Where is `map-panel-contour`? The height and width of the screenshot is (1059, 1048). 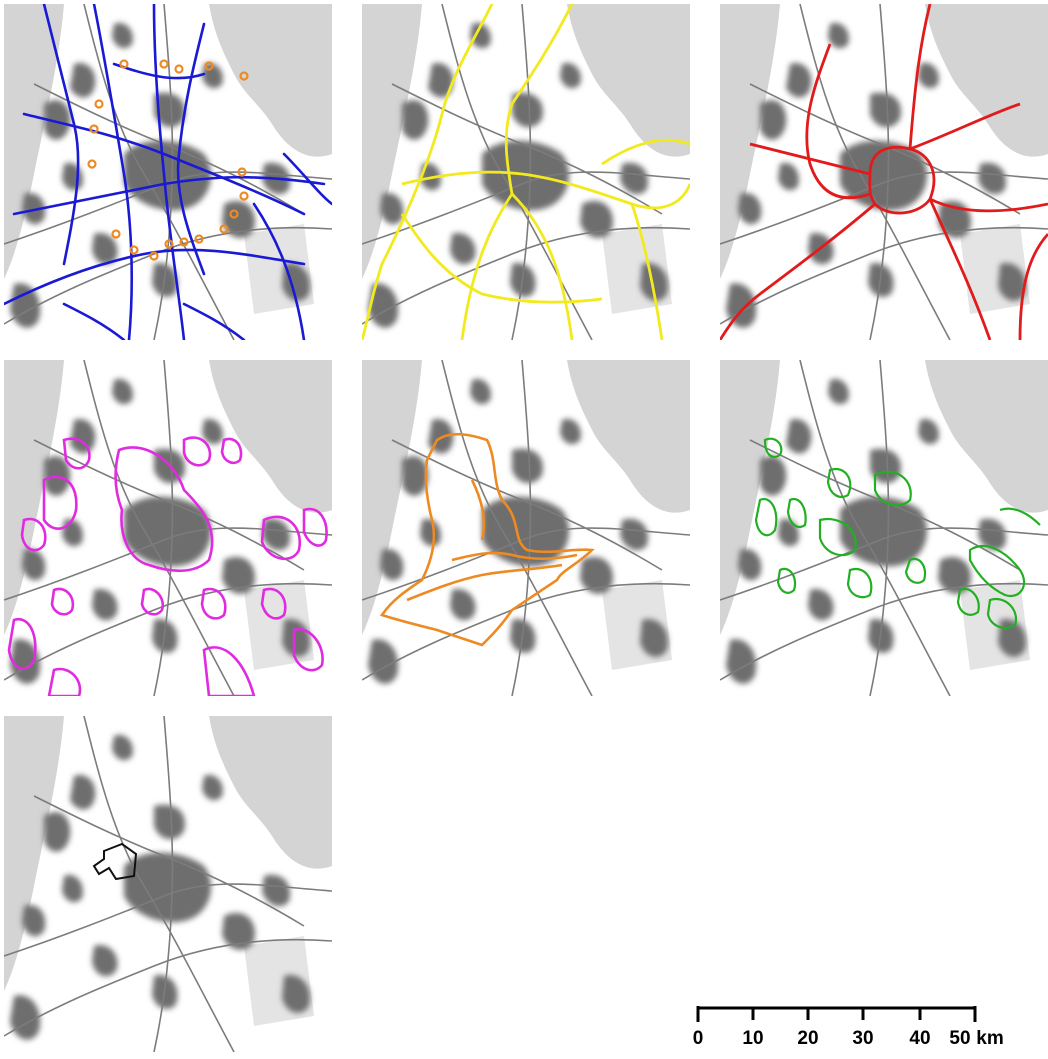
map-panel-contour is located at coordinates (526, 528).